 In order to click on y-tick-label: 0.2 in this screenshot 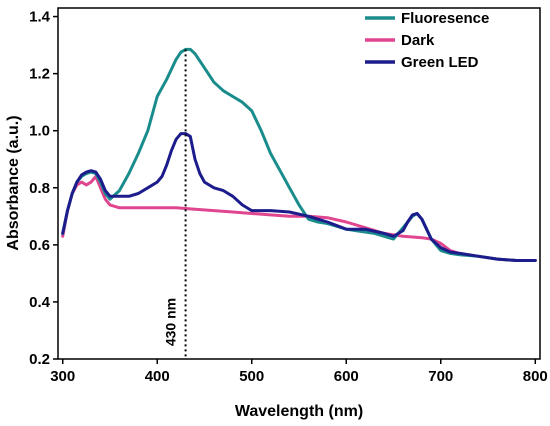, I will do `click(39, 359)`.